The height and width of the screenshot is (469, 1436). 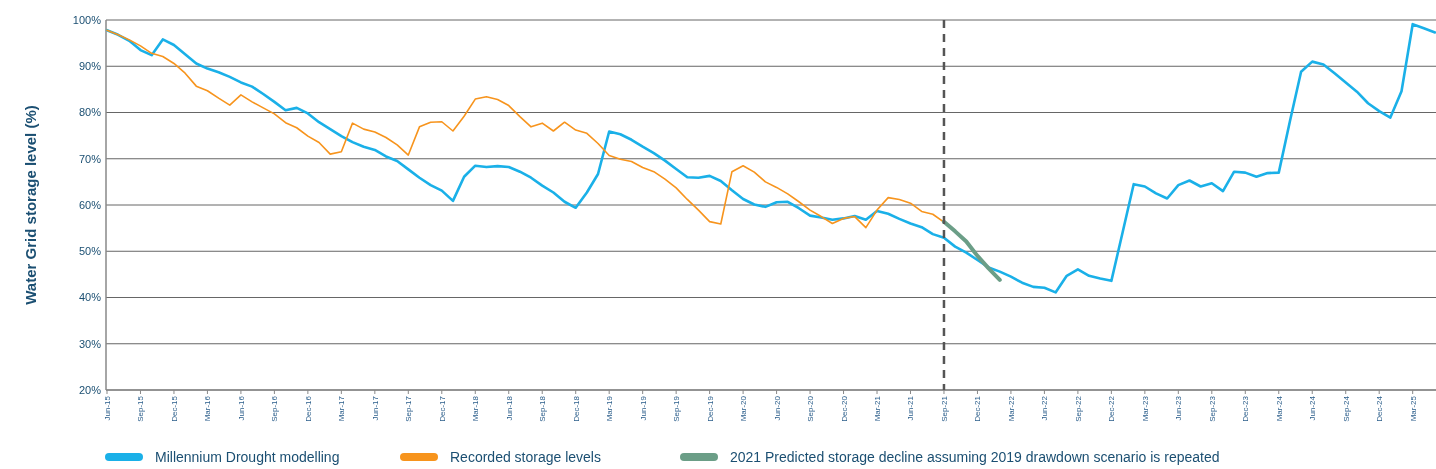 I want to click on x-tick-label: Dec-19, so click(x=710, y=408).